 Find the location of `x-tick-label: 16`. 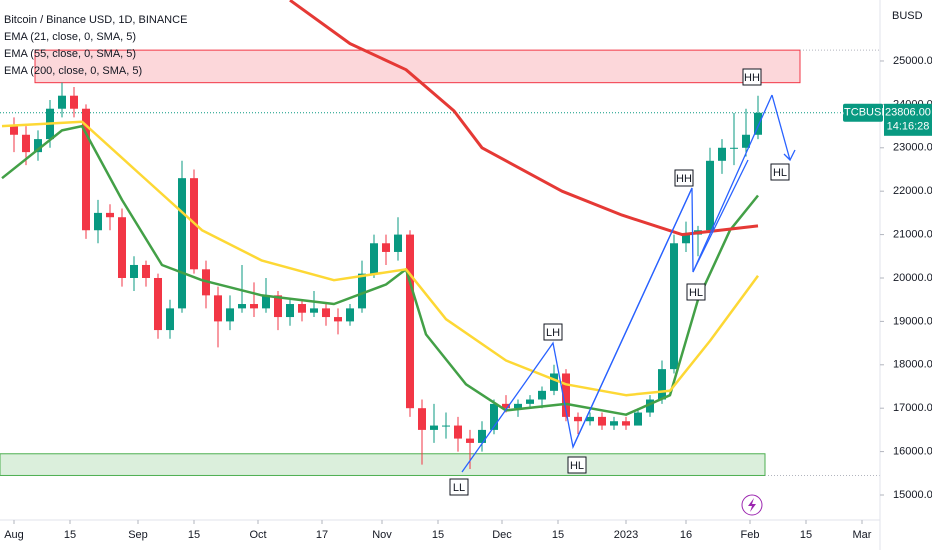

x-tick-label: 16 is located at coordinates (686, 535).